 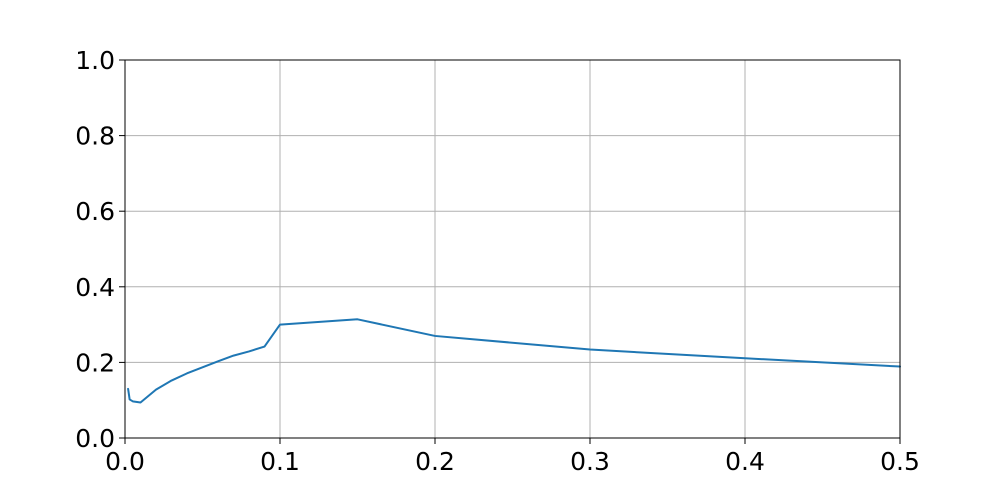 What do you see at coordinates (900, 461) in the screenshot?
I see `x-tick-label: 0.5` at bounding box center [900, 461].